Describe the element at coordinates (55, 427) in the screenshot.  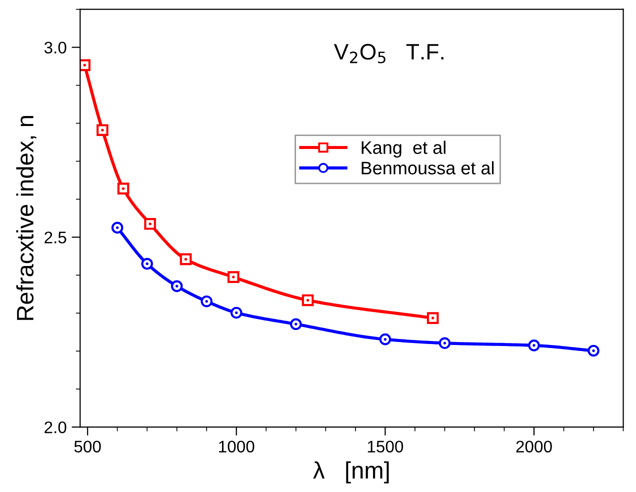
I see `y-tick-label: 2.0` at that location.